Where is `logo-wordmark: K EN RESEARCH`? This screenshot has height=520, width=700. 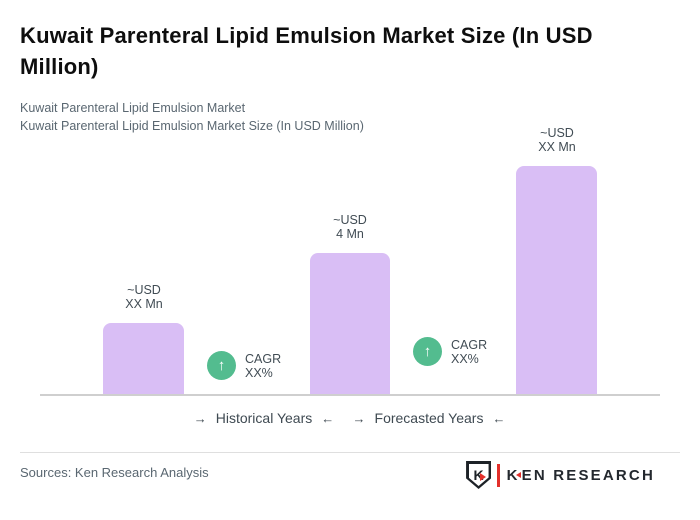
logo-wordmark: K EN RESEARCH is located at coordinates (581, 475).